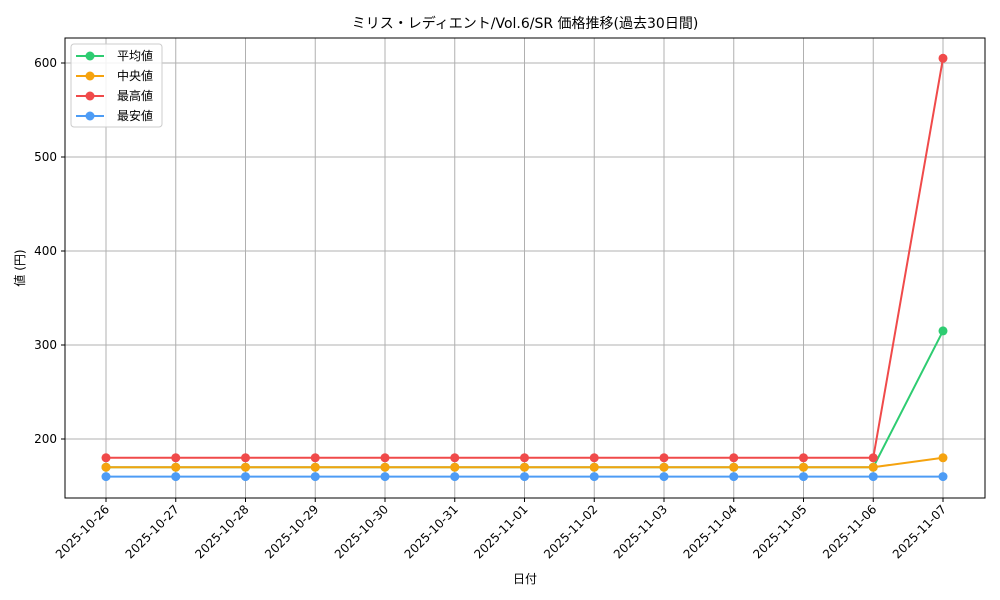 The width and height of the screenshot is (1000, 600). I want to click on x-tick-label: 2025-10-31, so click(431, 531).